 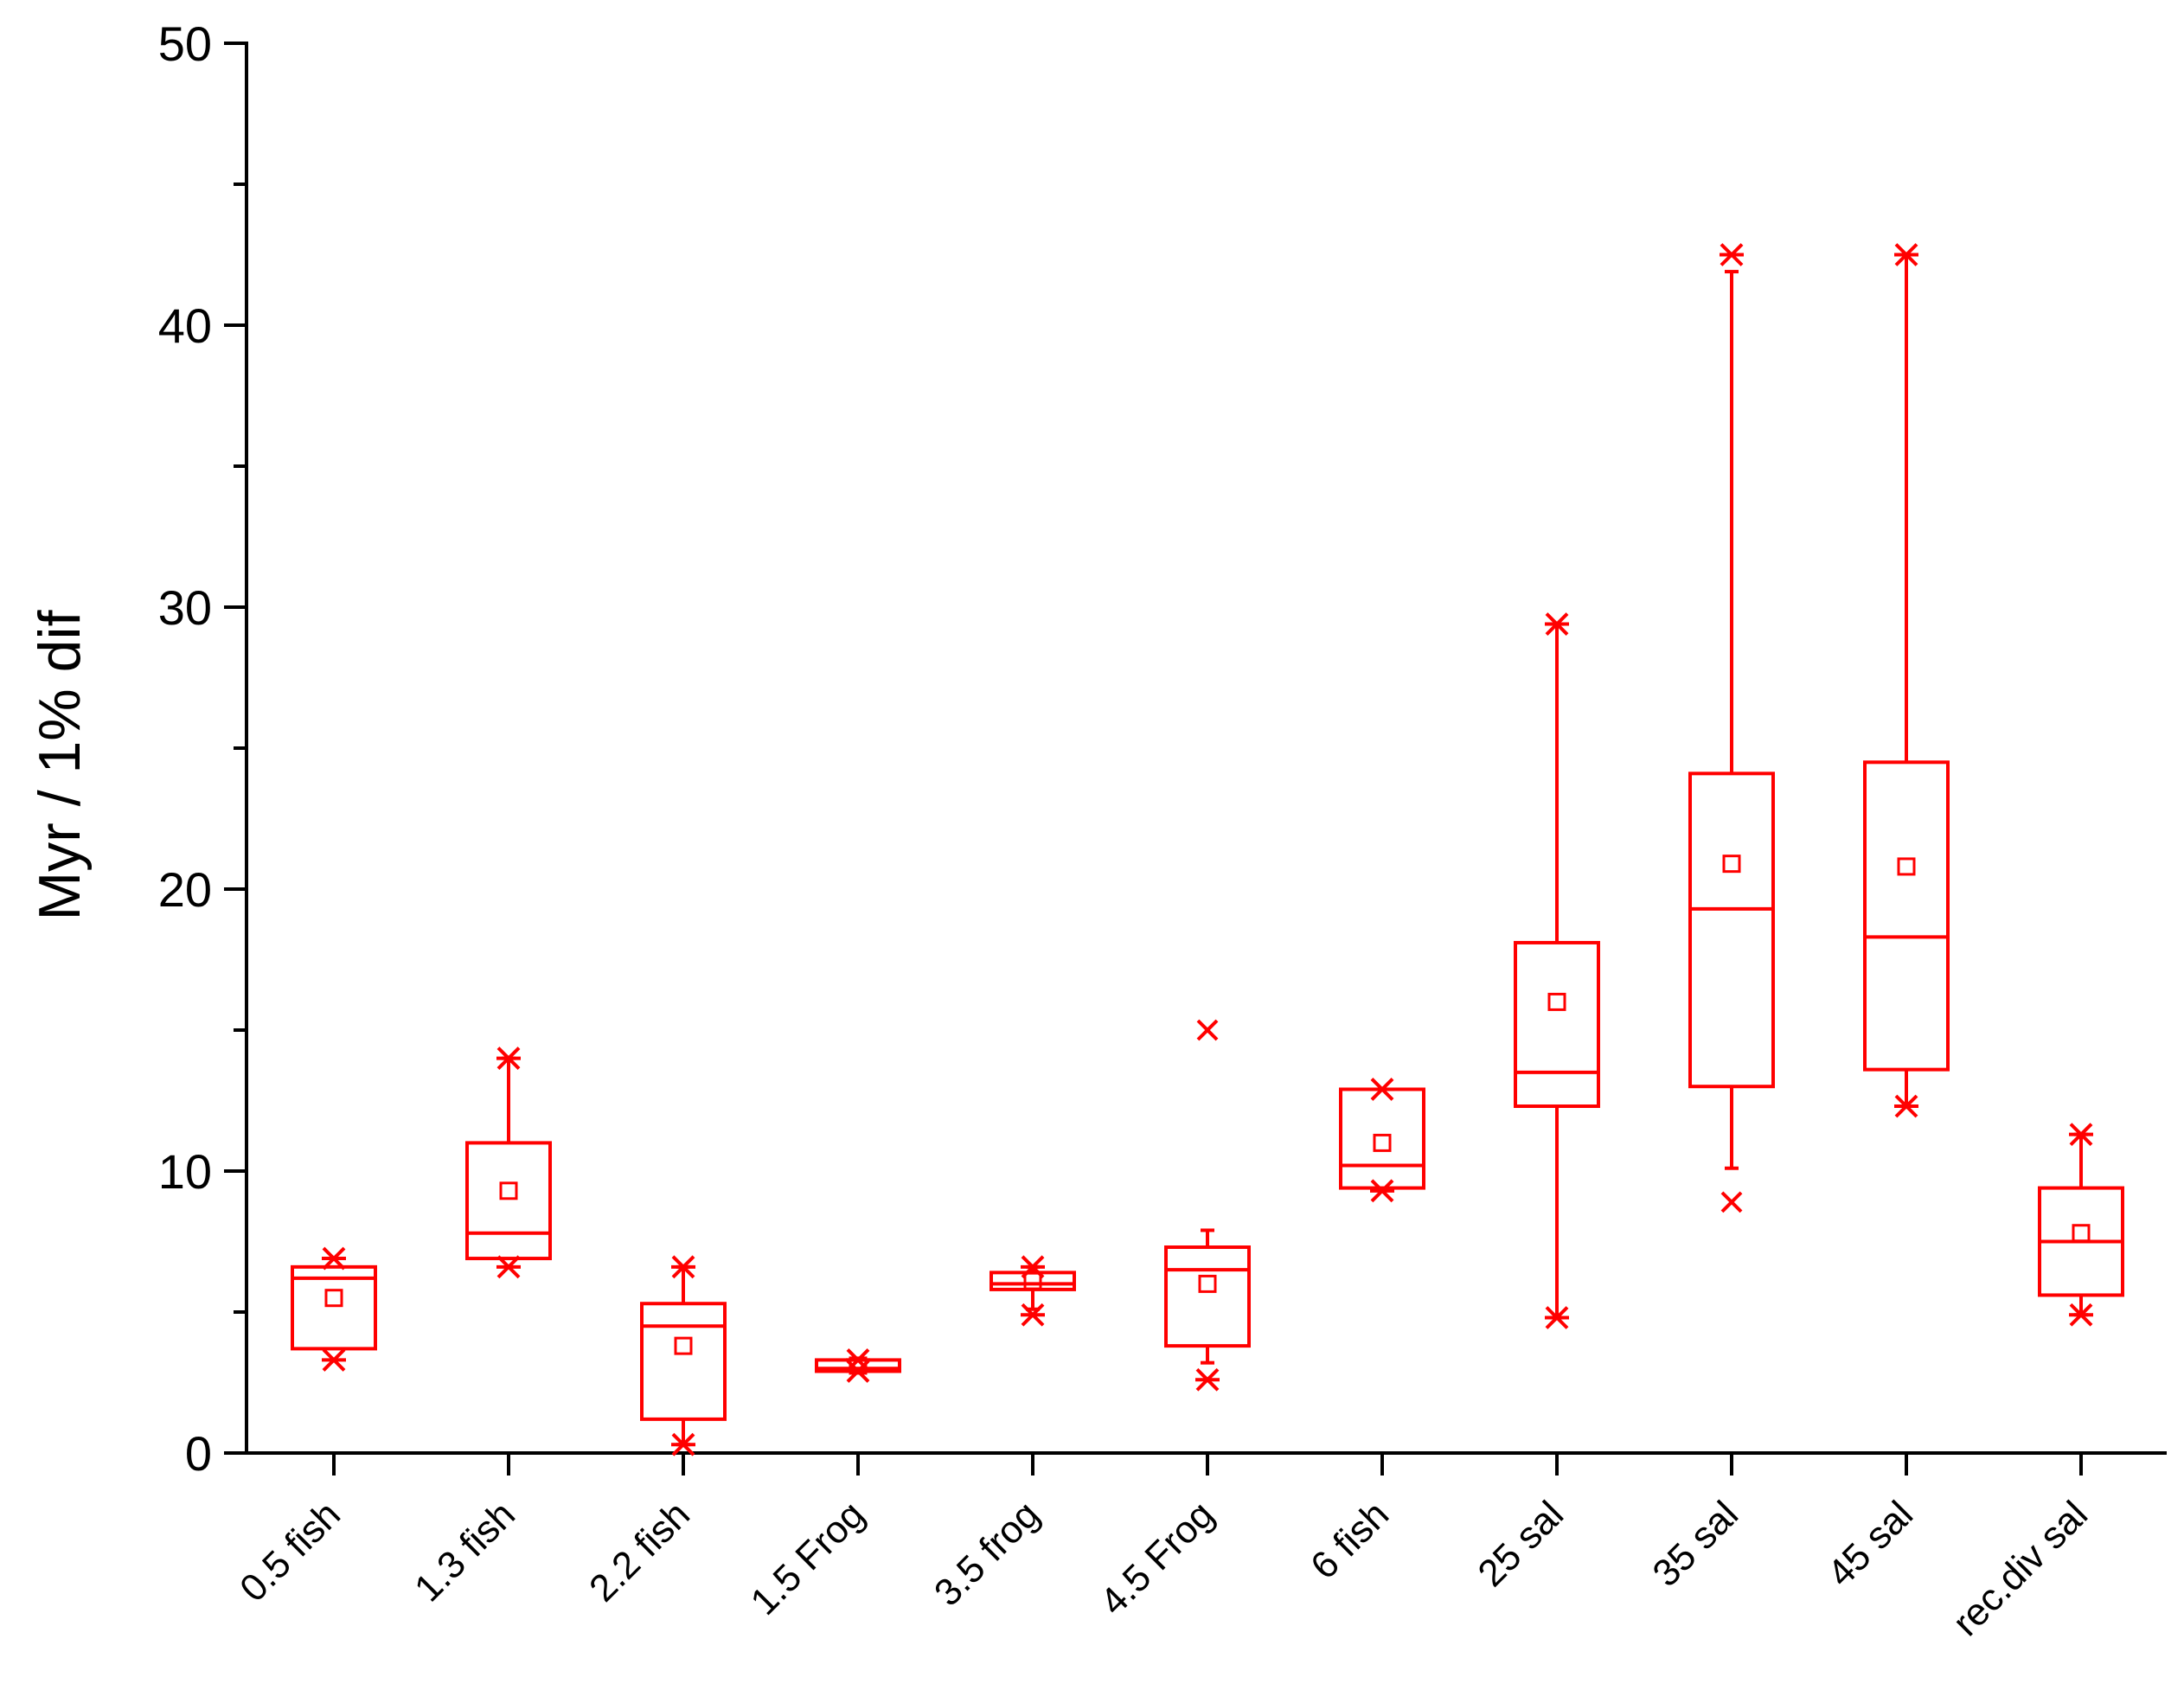 I want to click on x-tick-label: 4.5 Frog, so click(x=1157, y=1558).